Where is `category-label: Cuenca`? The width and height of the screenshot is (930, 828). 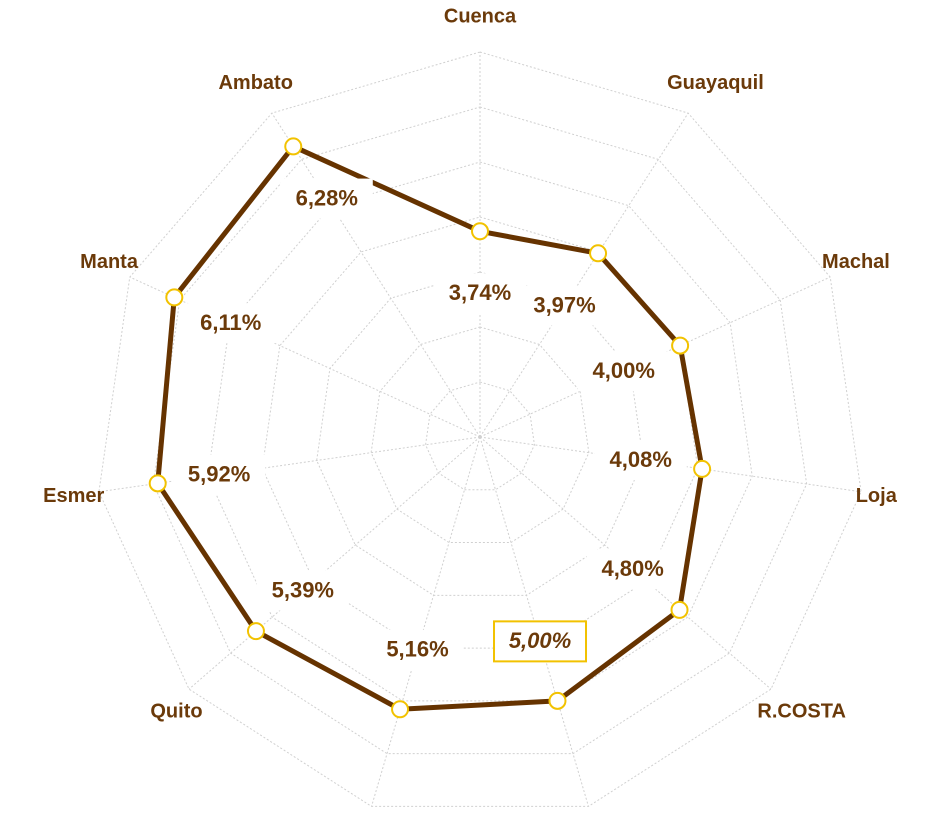 category-label: Cuenca is located at coordinates (480, 16).